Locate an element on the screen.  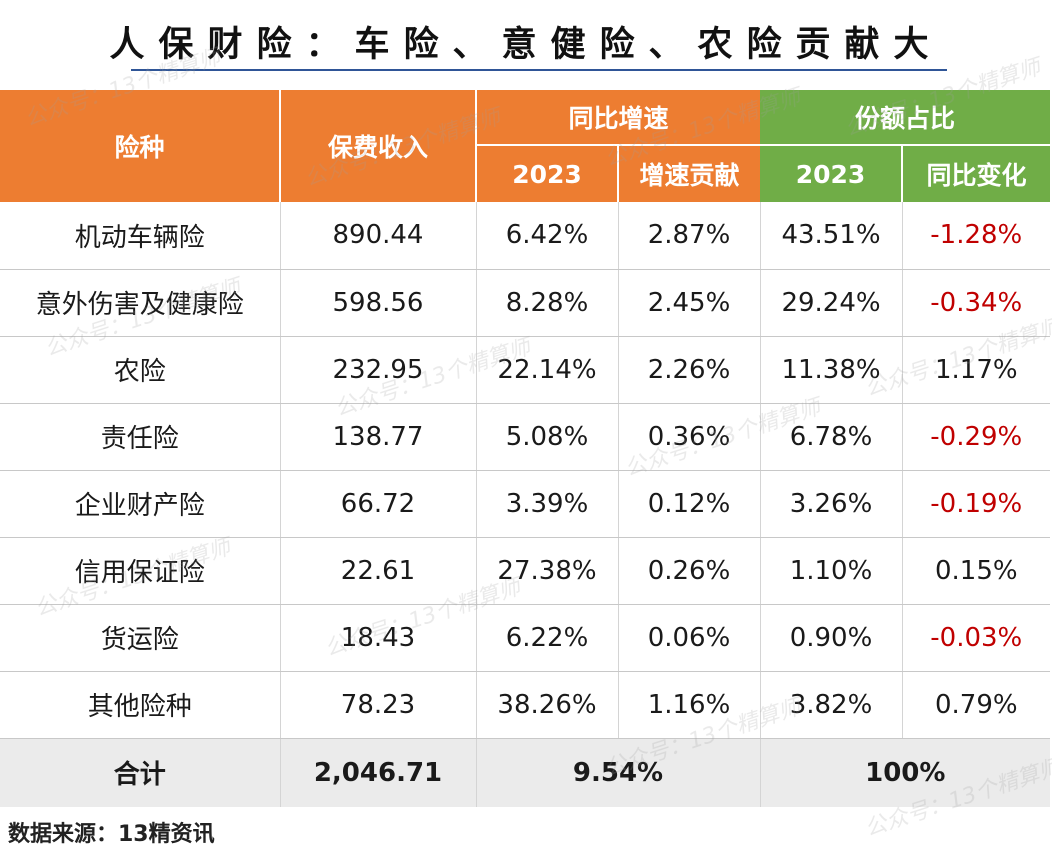
header-share-year: 2023 is located at coordinates (832, 173).